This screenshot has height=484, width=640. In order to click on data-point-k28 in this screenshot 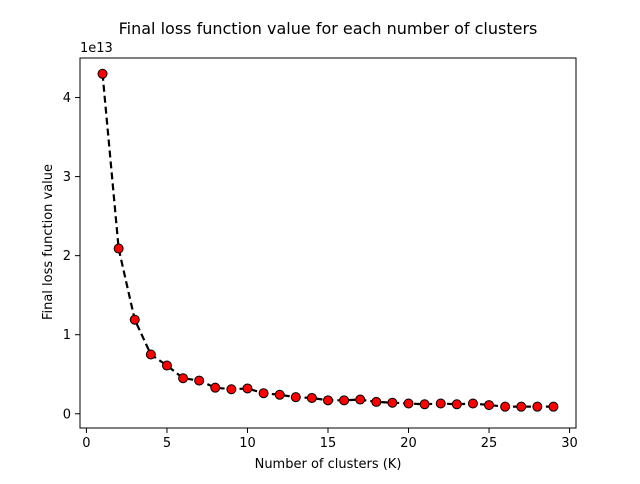, I will do `click(537, 406)`.